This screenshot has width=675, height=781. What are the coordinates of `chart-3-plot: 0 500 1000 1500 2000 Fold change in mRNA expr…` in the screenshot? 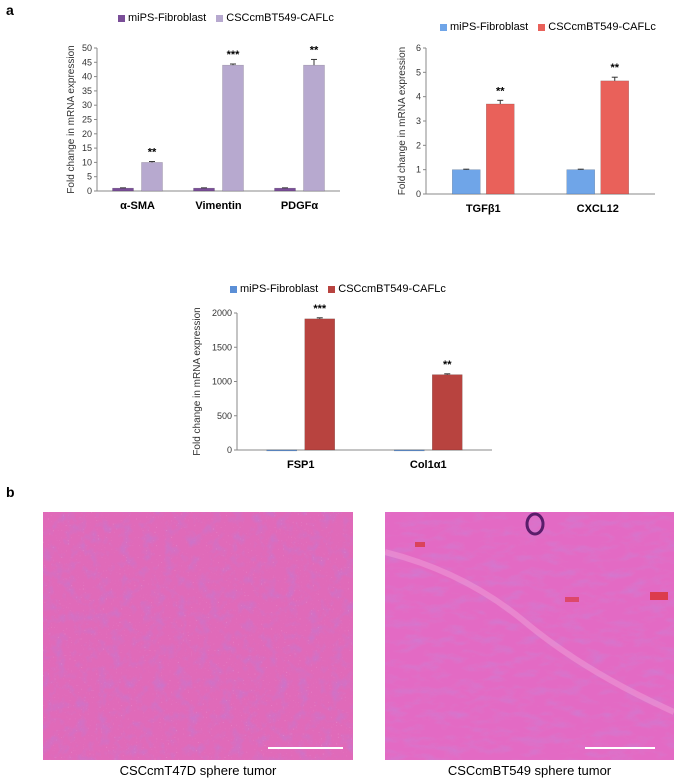 It's located at (342, 387).